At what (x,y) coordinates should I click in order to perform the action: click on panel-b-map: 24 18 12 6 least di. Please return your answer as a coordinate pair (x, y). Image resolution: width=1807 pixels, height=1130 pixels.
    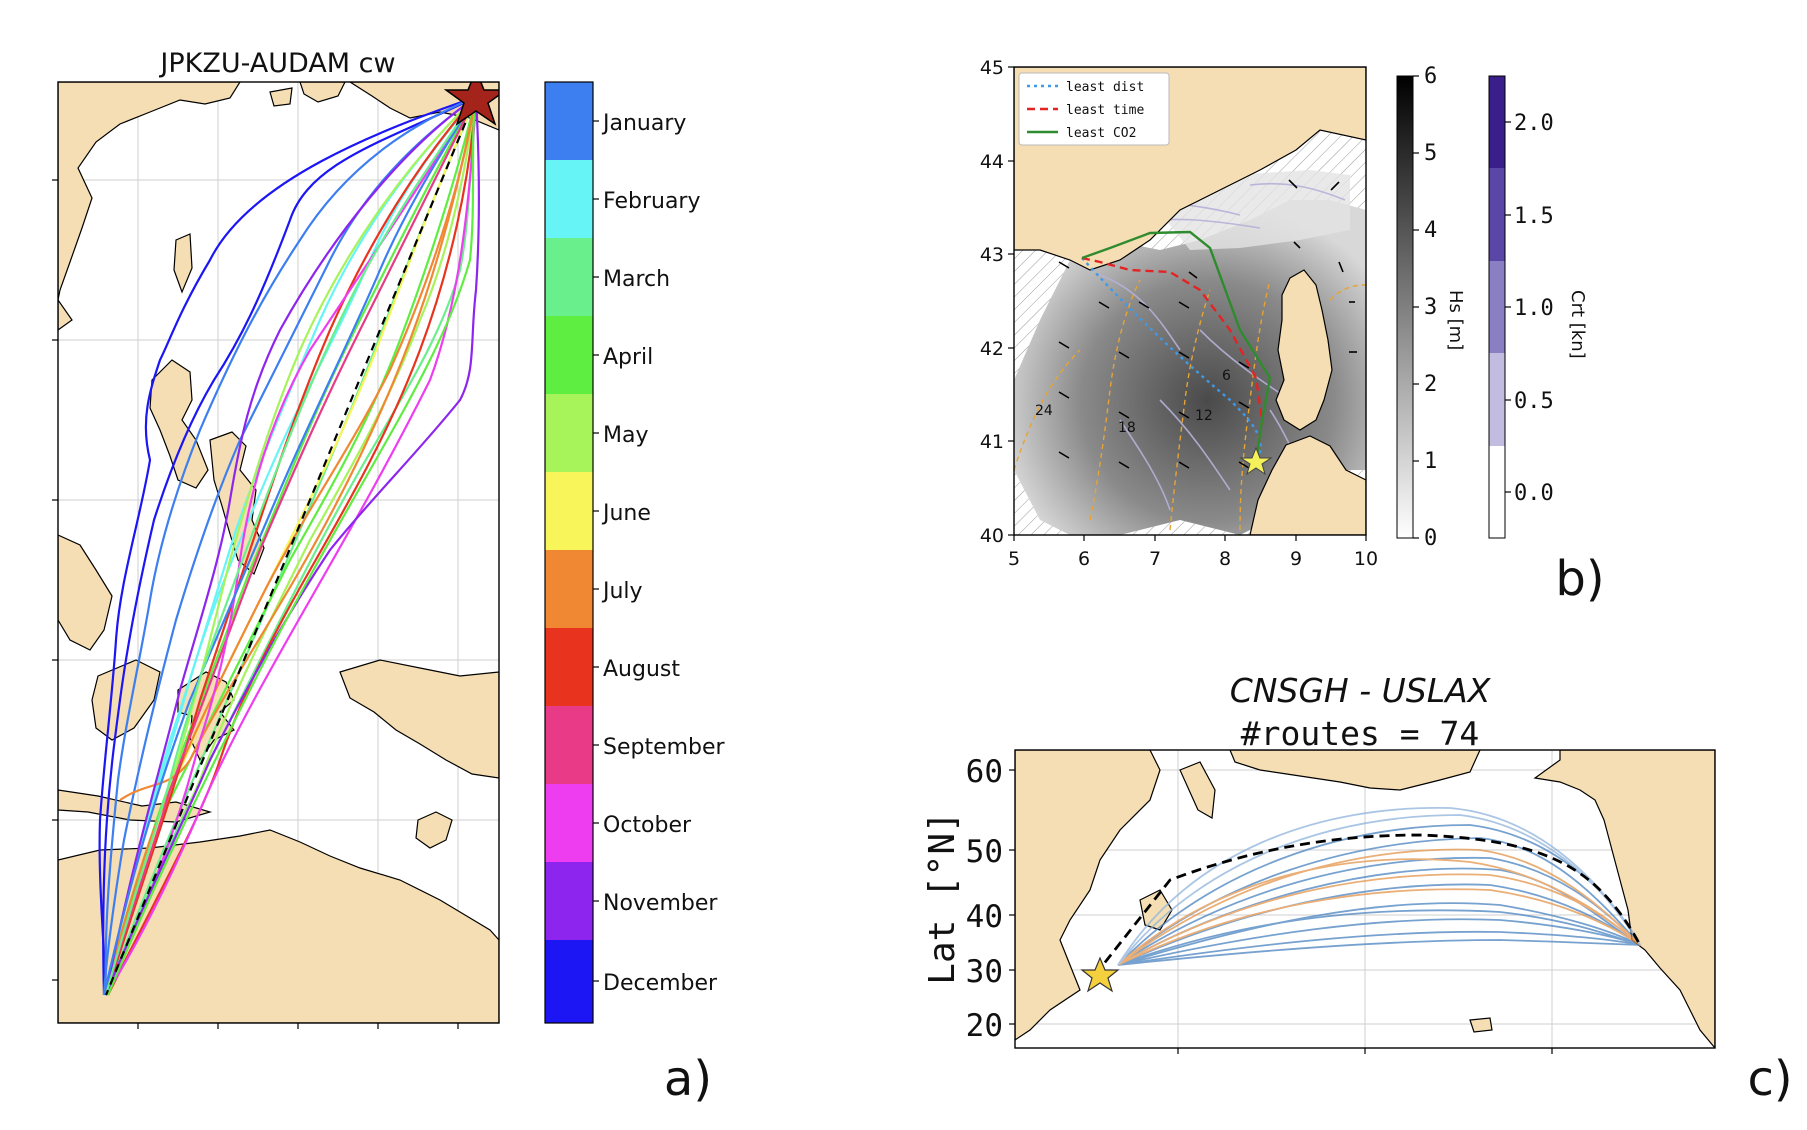
    Looking at the image, I should click on (1179, 313).